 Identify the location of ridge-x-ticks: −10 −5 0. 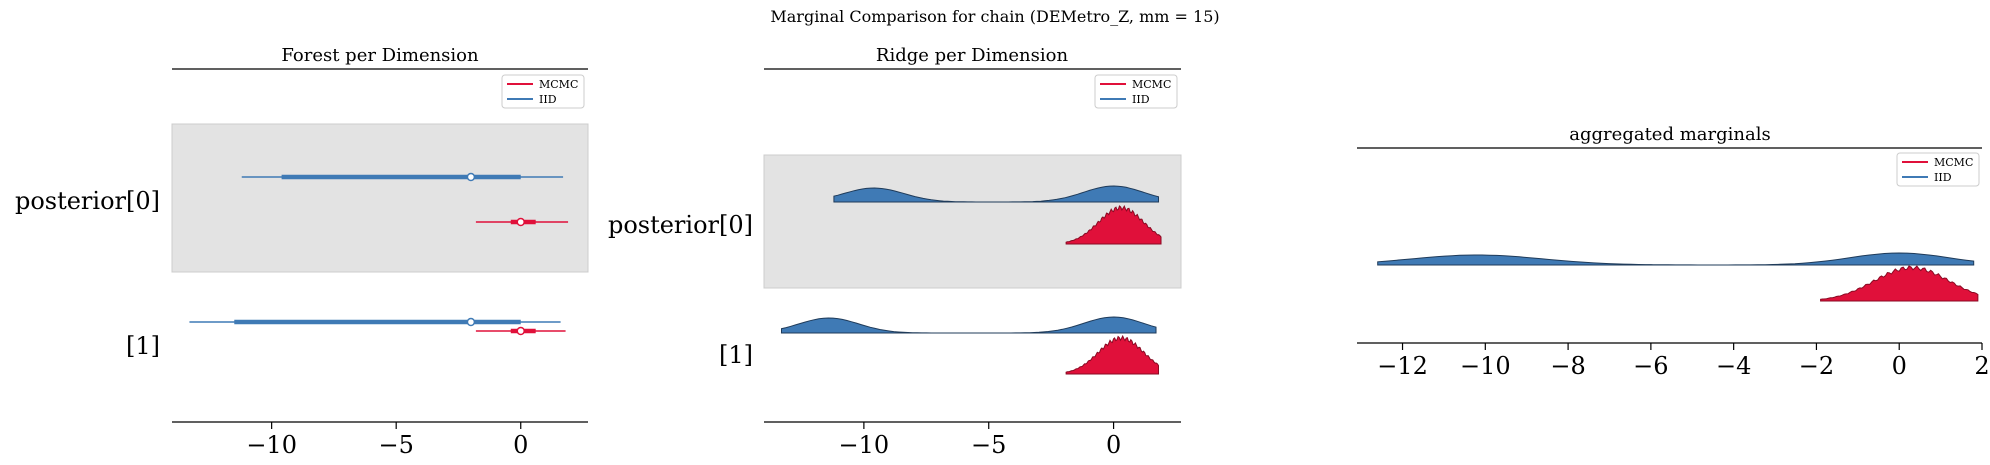
(980, 440).